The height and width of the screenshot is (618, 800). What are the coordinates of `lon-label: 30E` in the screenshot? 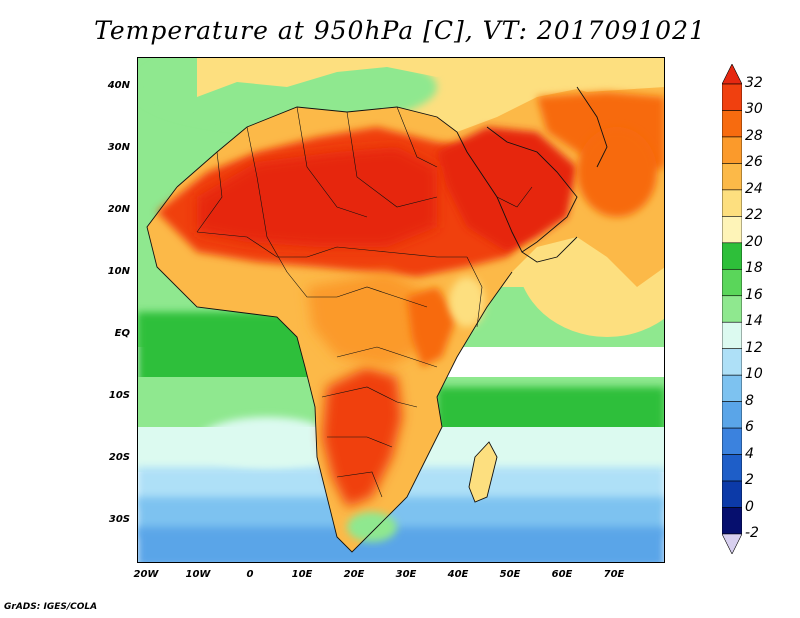 It's located at (406, 574).